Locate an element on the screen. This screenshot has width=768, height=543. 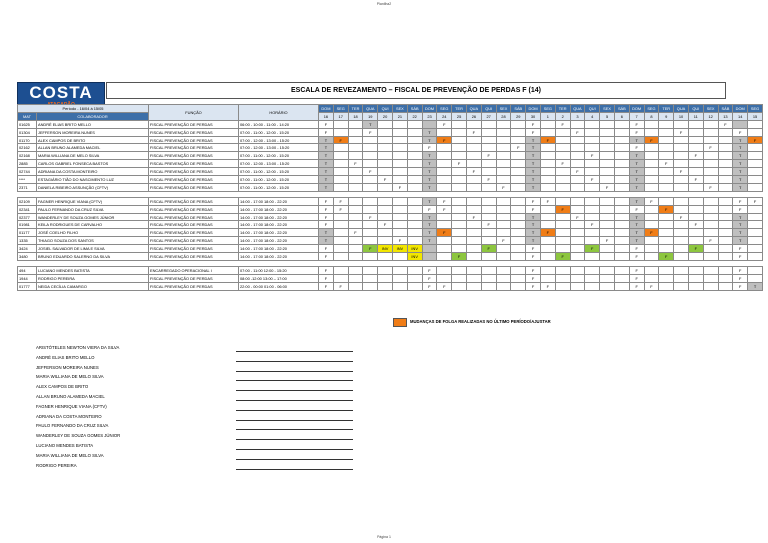
employee-id: 2371 is located at coordinates (27, 187).